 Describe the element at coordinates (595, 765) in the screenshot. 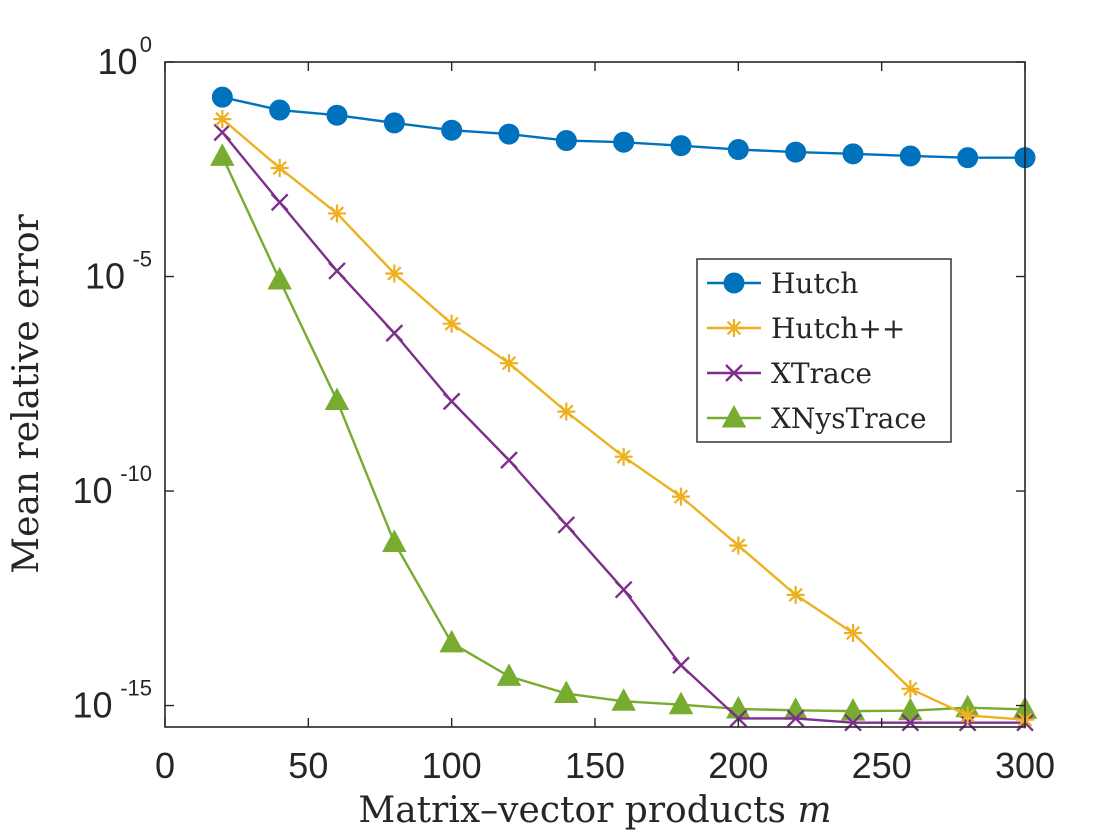

I see `x-tick-label: 150` at that location.